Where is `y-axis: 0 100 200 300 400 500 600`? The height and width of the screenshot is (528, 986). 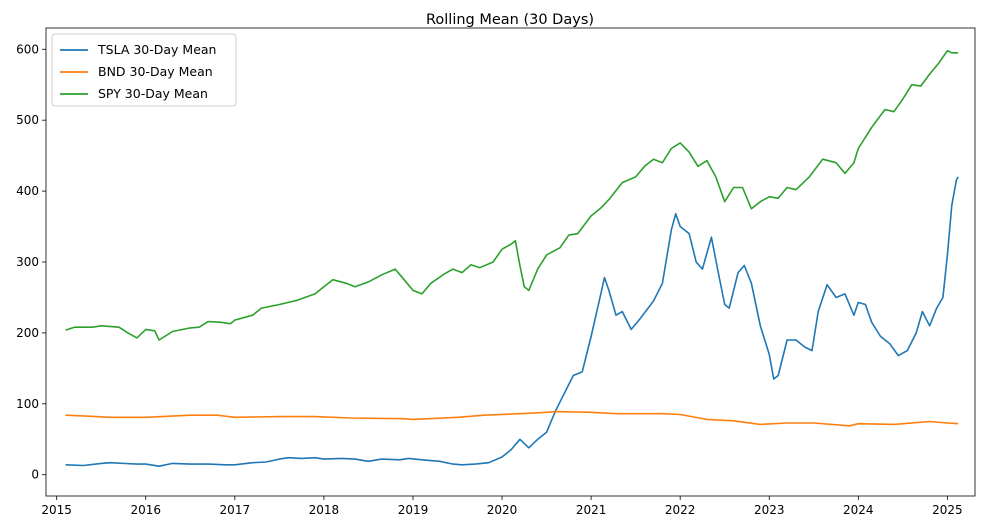
y-axis: 0 100 200 300 400 500 600 is located at coordinates (31, 262).